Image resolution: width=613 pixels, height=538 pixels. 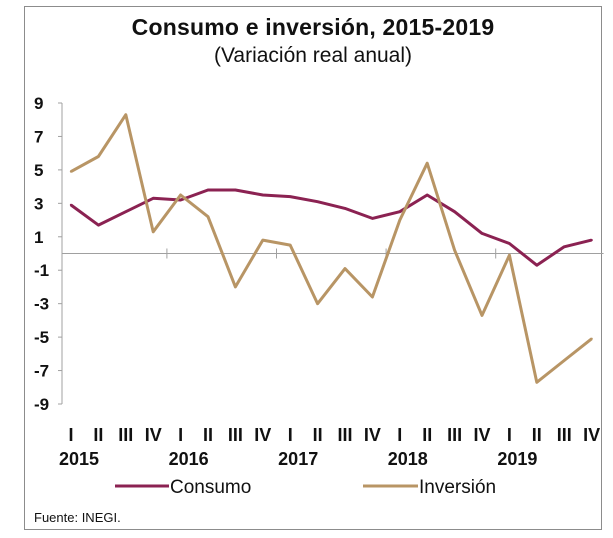 What do you see at coordinates (517, 459) in the screenshot?
I see `x-year-label: 2019` at bounding box center [517, 459].